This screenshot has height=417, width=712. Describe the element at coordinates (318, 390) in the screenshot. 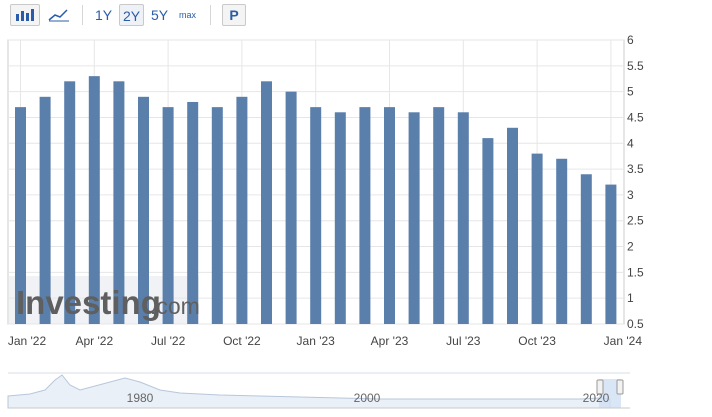

I see `navigator: 1980 2000 2020` at that location.